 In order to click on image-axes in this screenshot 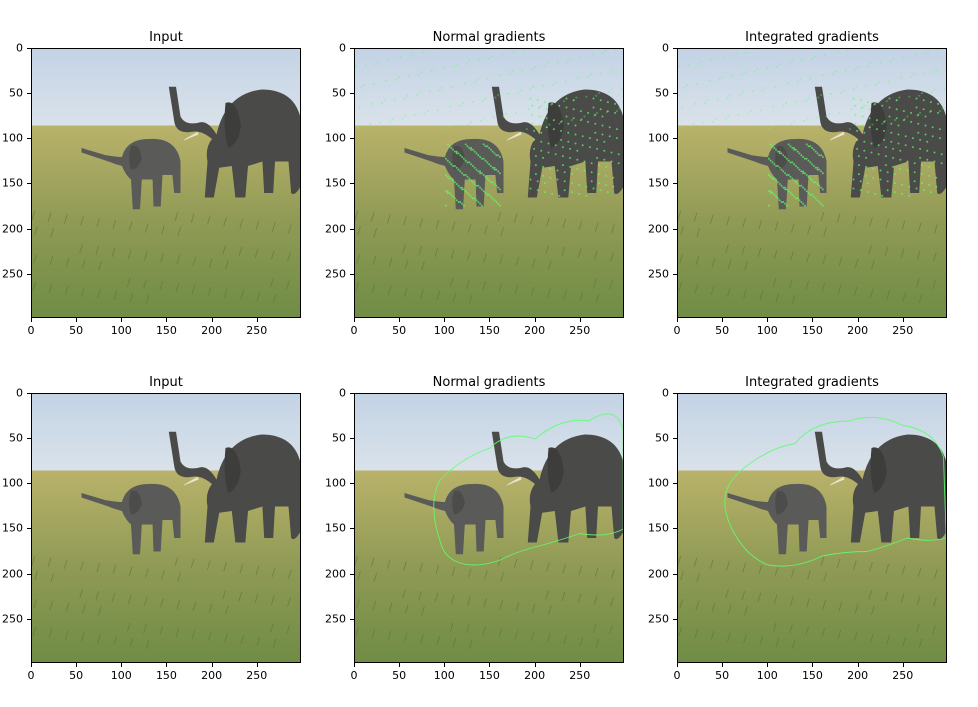, I will do `click(812, 183)`.